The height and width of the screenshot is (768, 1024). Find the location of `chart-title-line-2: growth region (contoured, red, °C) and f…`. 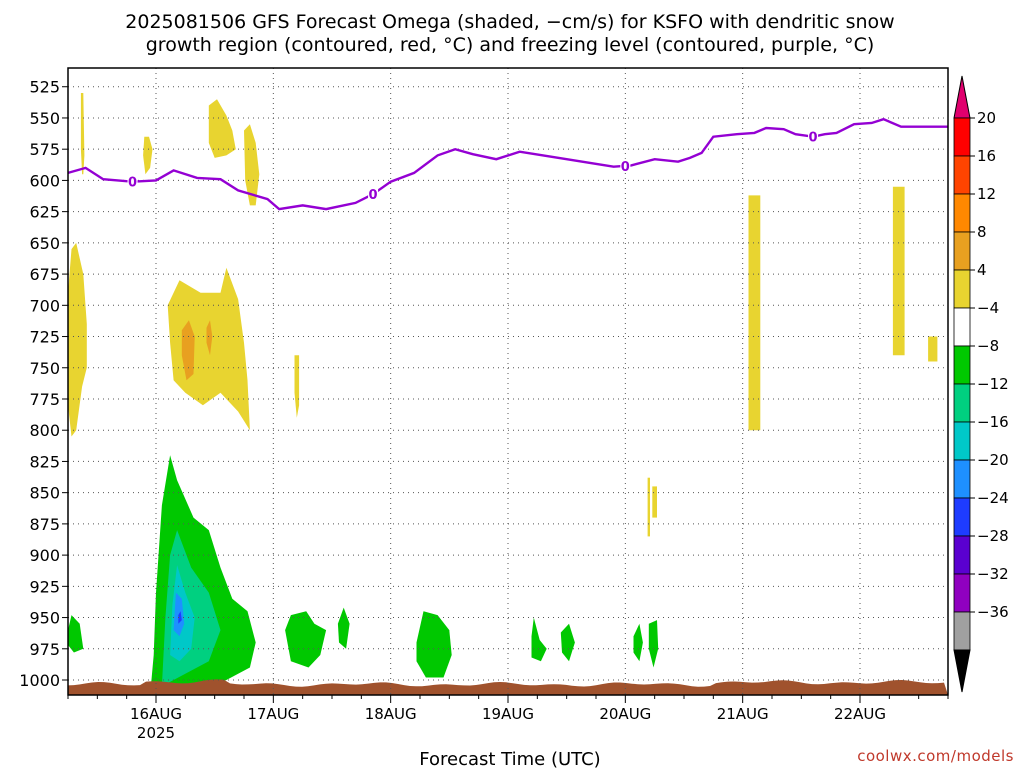

chart-title-line-2: growth region (contoured, red, °C) and f… is located at coordinates (510, 45).